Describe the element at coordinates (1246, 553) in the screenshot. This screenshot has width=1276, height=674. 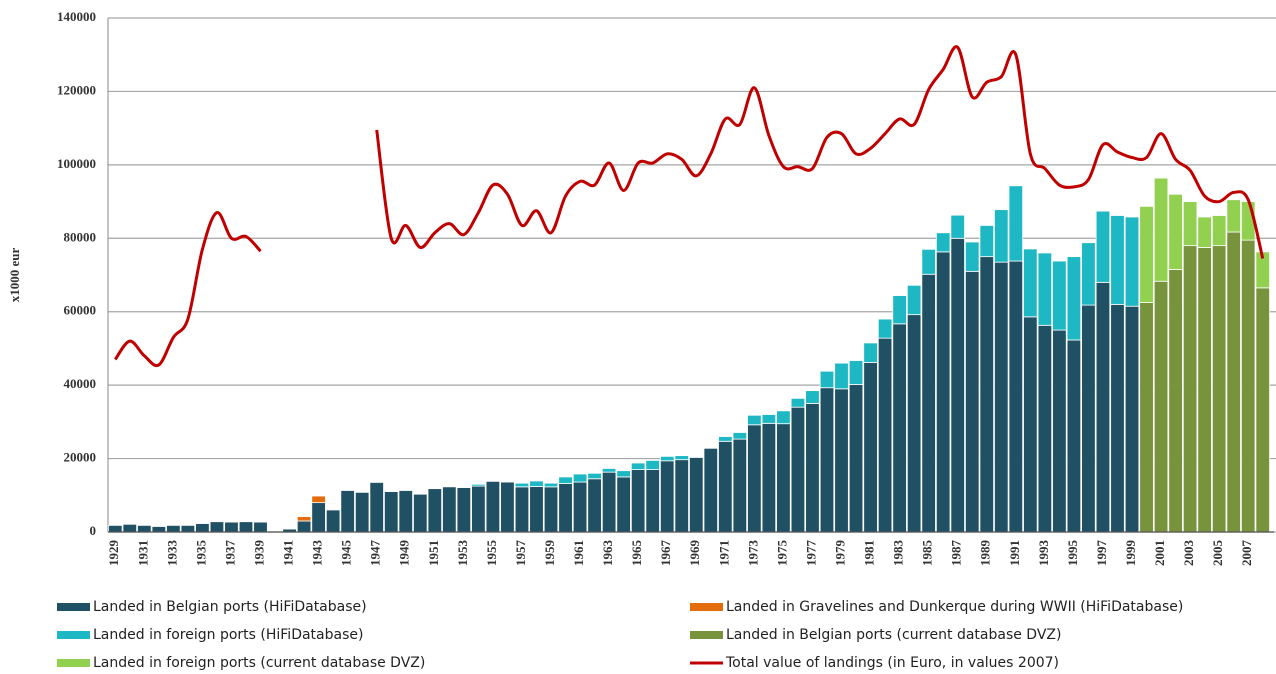
I see `x-tick-label: 2007` at that location.